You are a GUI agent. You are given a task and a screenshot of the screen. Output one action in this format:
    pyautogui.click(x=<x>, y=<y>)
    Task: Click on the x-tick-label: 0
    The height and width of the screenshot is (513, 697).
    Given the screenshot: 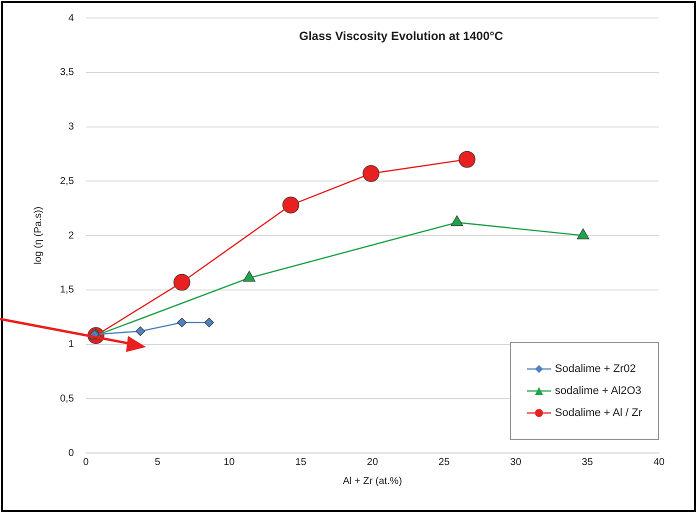 What is the action you would take?
    pyautogui.click(x=86, y=462)
    